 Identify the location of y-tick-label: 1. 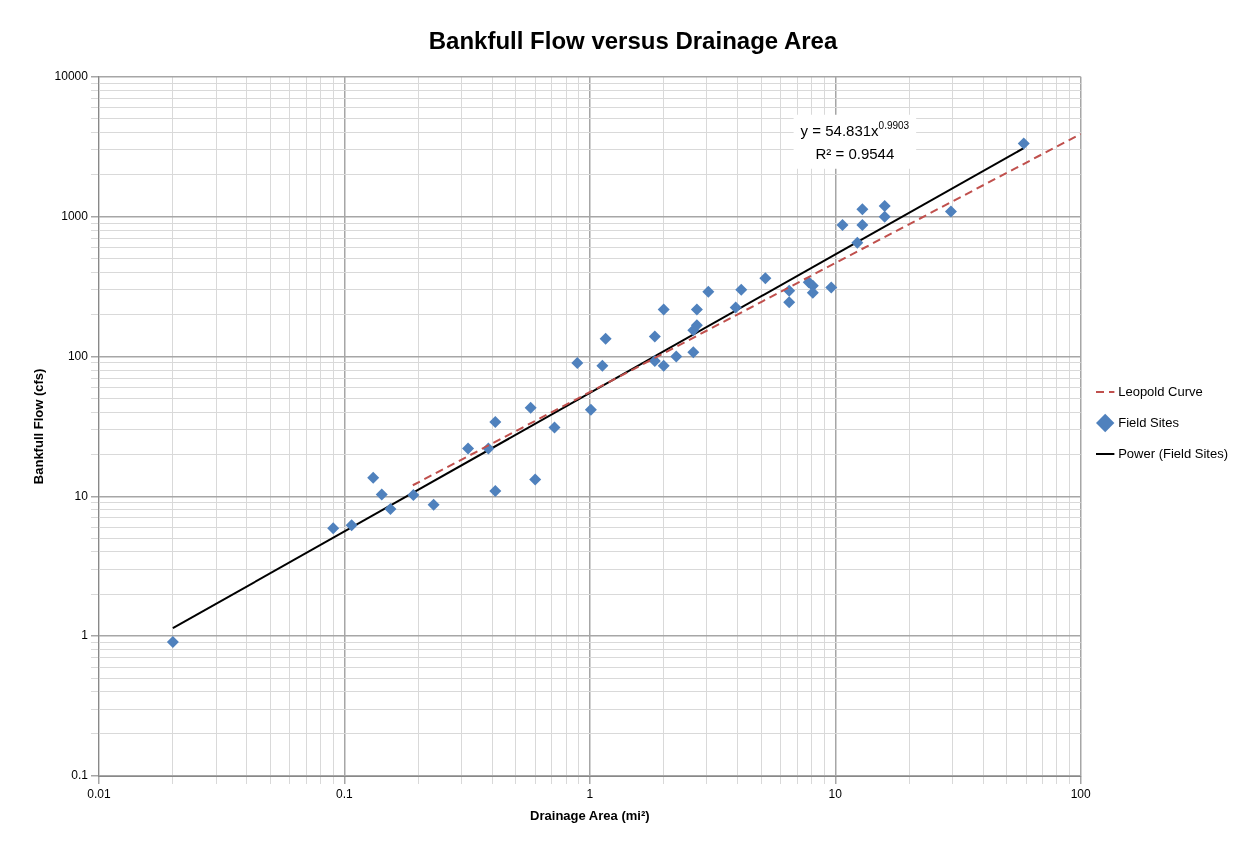
(85, 635).